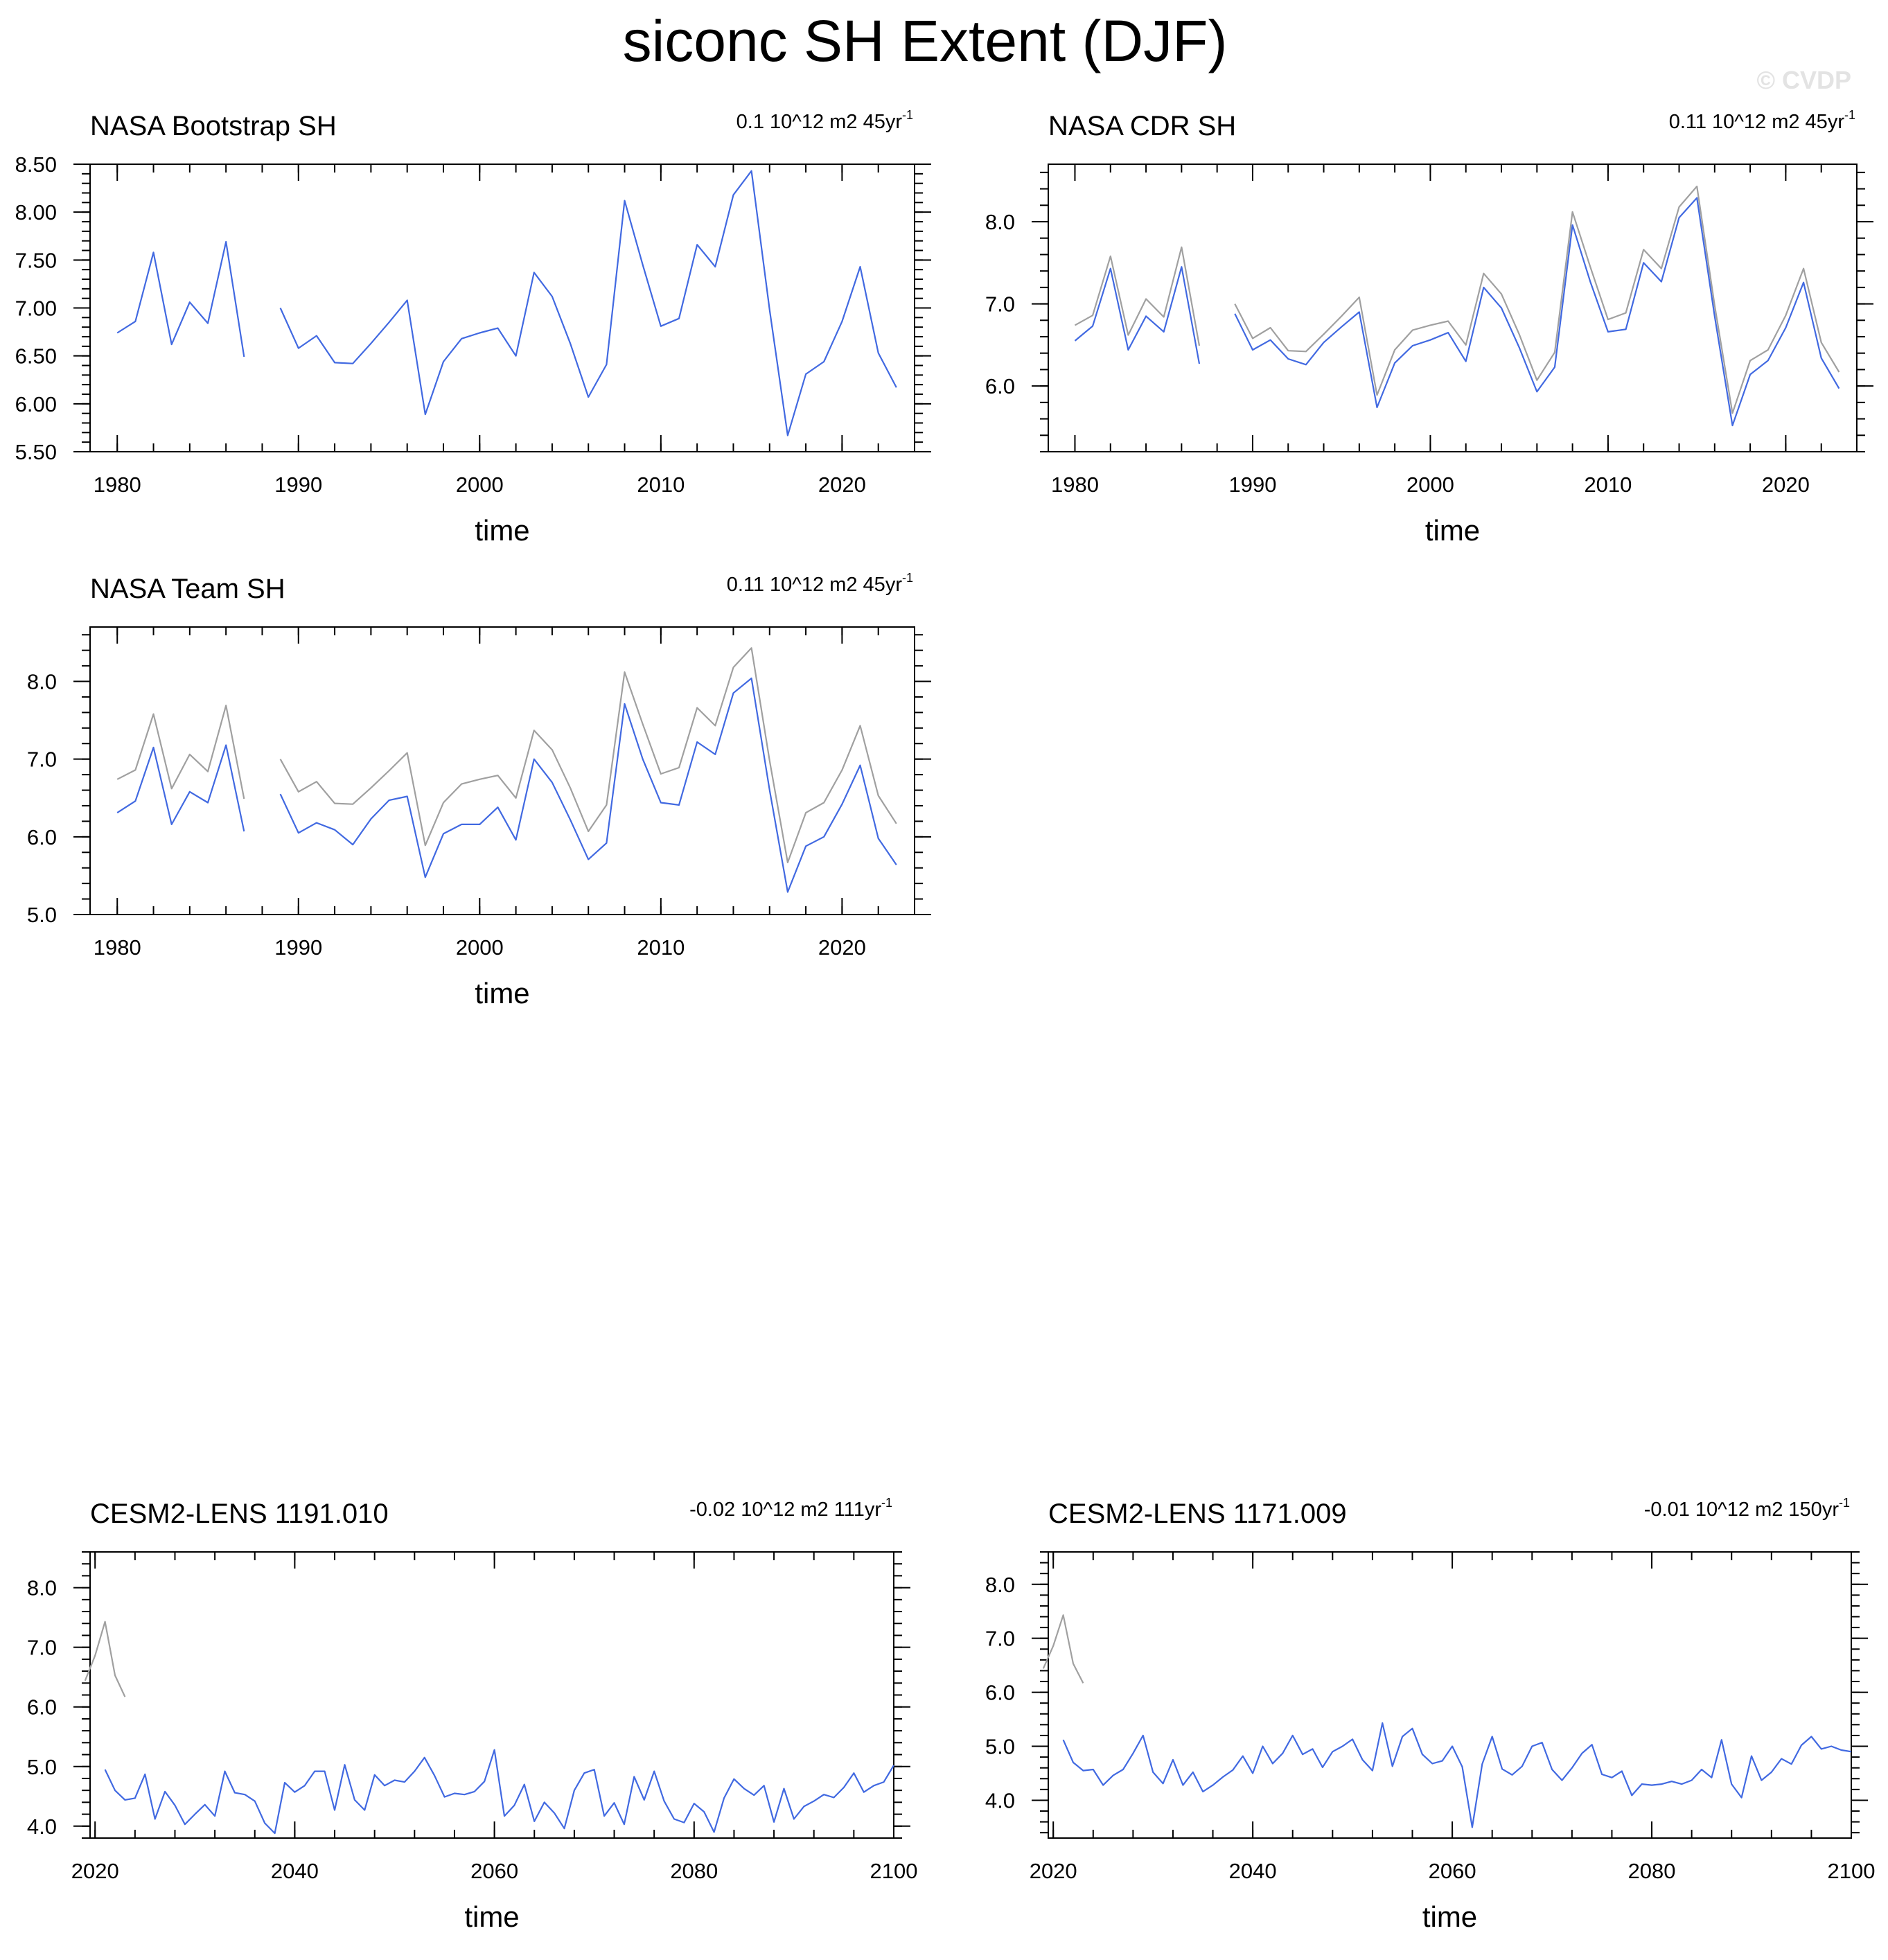 Image resolution: width=1888 pixels, height=1960 pixels. I want to click on y-tick-label: 5.50, so click(36, 452).